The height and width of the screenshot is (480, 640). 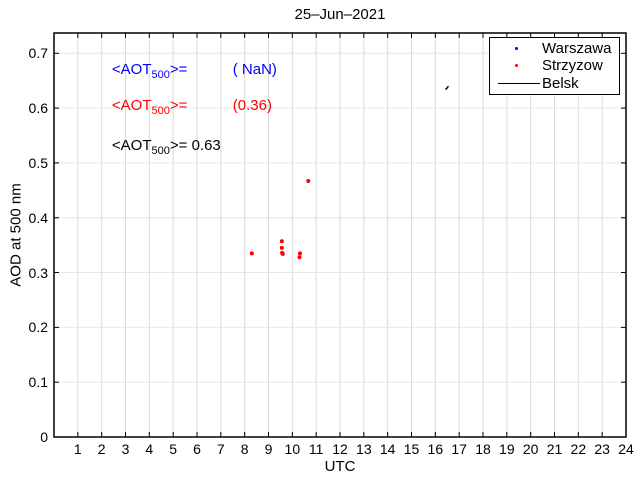 I want to click on legend: Warszawa Strzyzow Belsk, so click(x=554, y=66).